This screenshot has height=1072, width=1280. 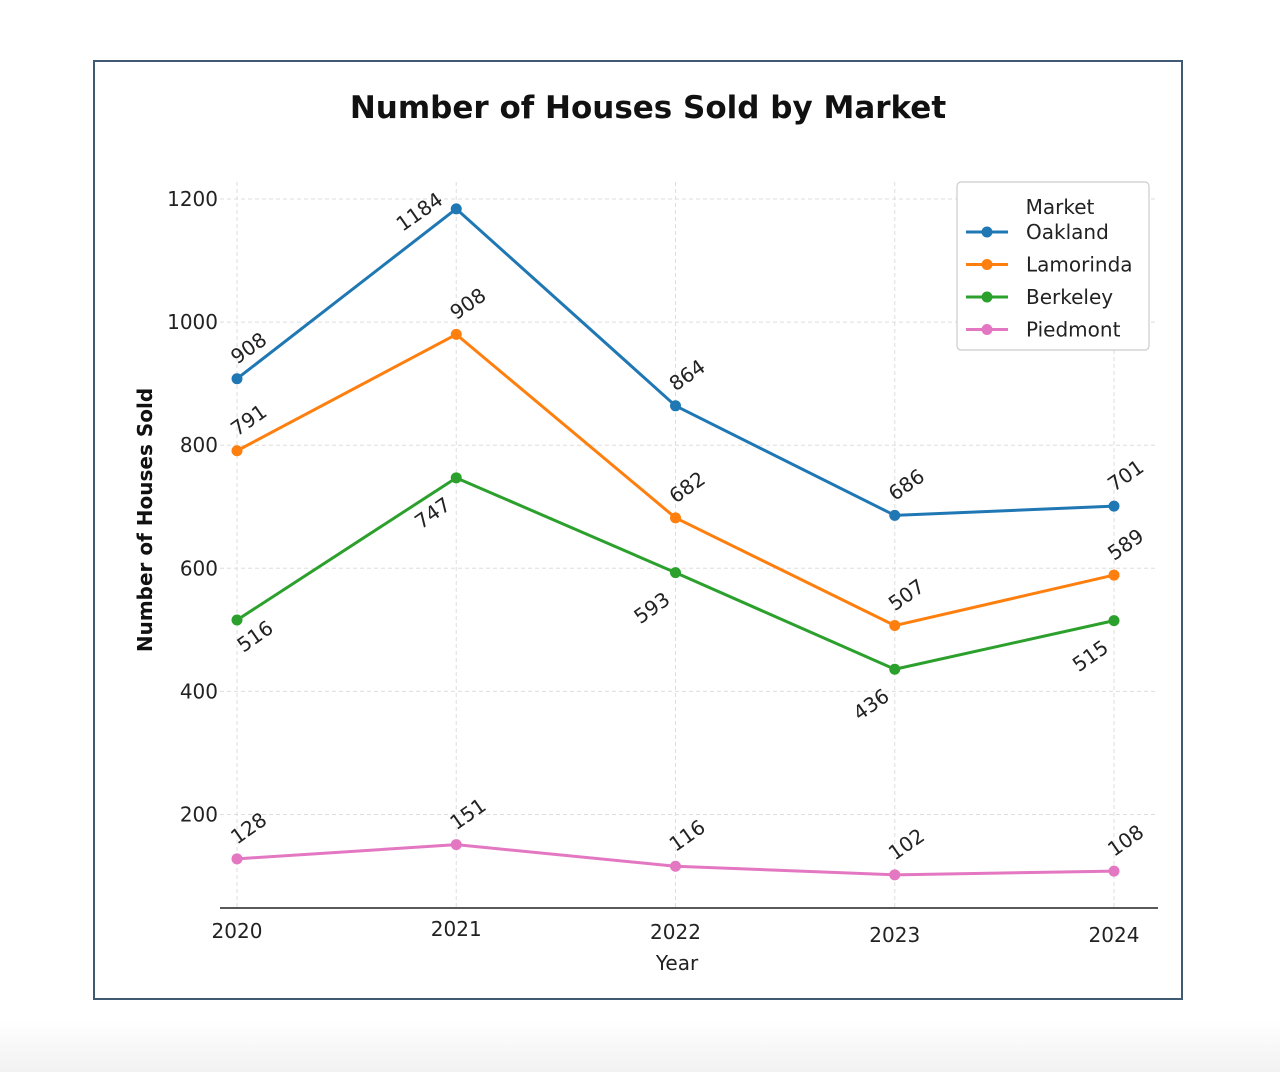 What do you see at coordinates (648, 108) in the screenshot?
I see `chart-title: Number of Houses Sold by Market` at bounding box center [648, 108].